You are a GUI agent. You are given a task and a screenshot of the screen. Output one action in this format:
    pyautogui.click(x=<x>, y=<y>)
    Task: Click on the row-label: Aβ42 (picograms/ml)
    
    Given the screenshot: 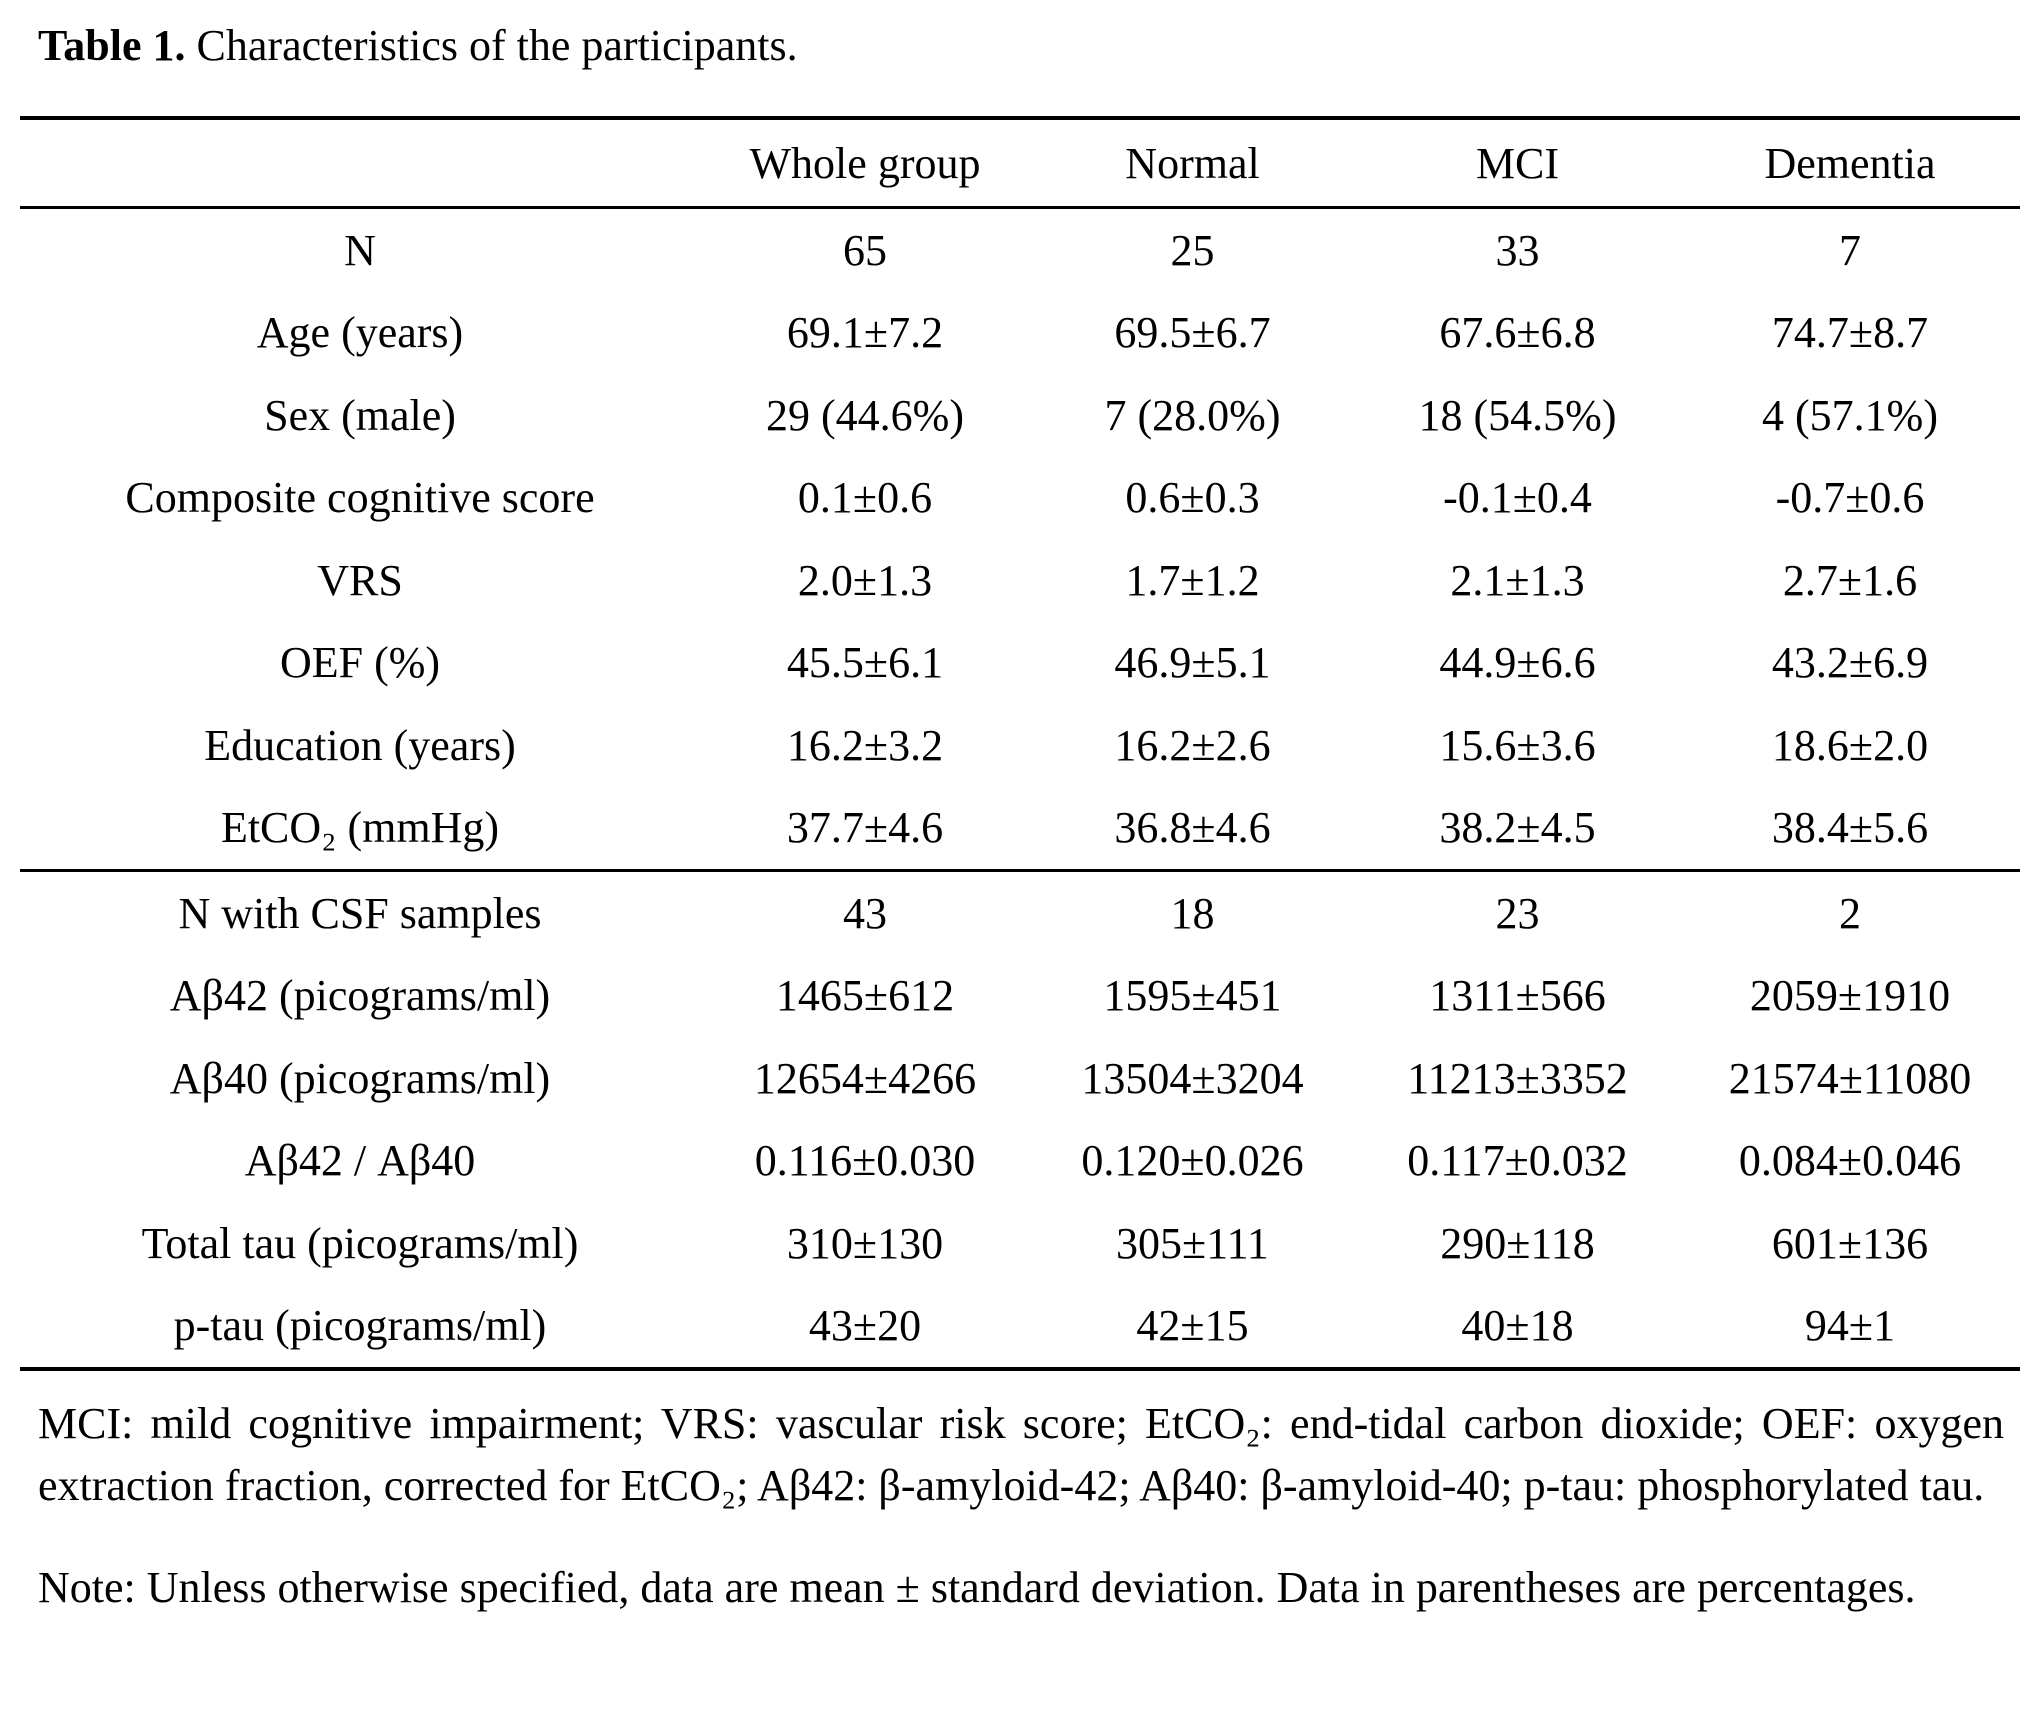 What is the action you would take?
    pyautogui.click(x=360, y=996)
    